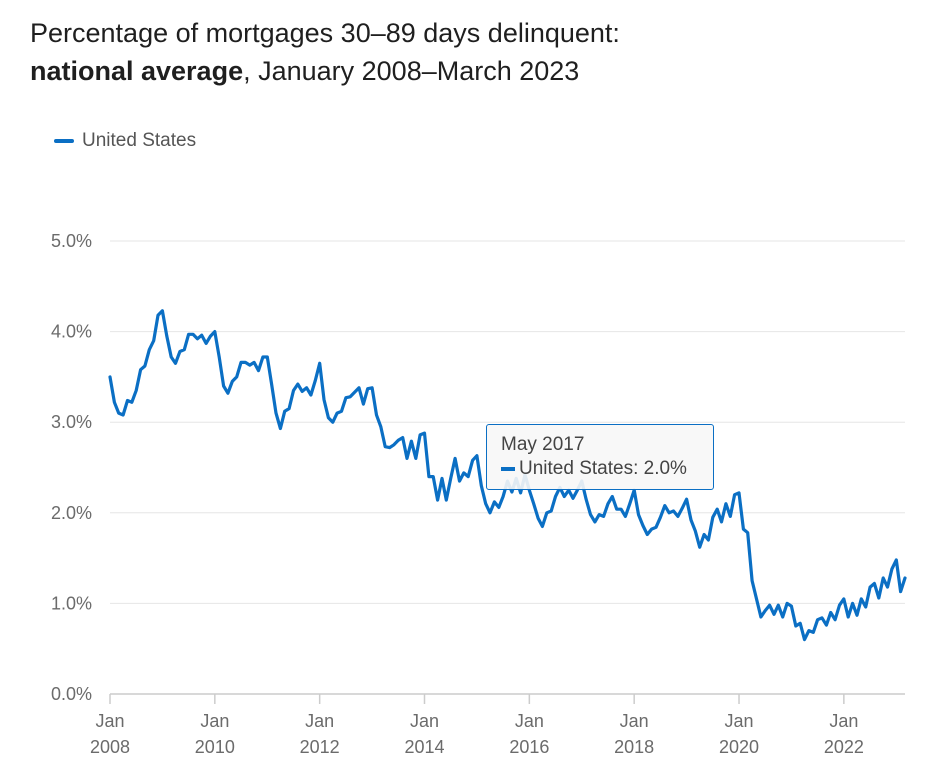 The image size is (939, 775). Describe the element at coordinates (125, 141) in the screenshot. I see `legend: United States` at that location.